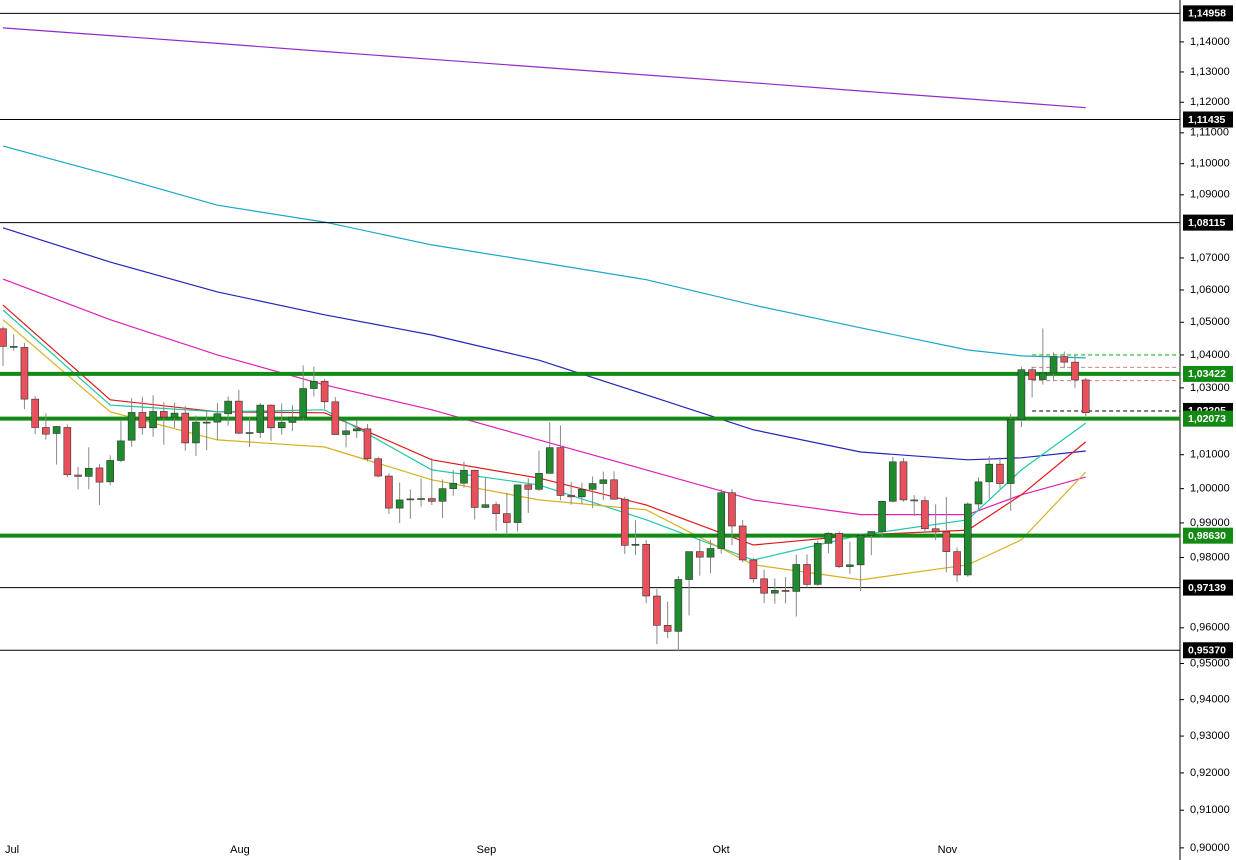  What do you see at coordinates (1210, 773) in the screenshot?
I see `y-tick-label: 0,92000` at bounding box center [1210, 773].